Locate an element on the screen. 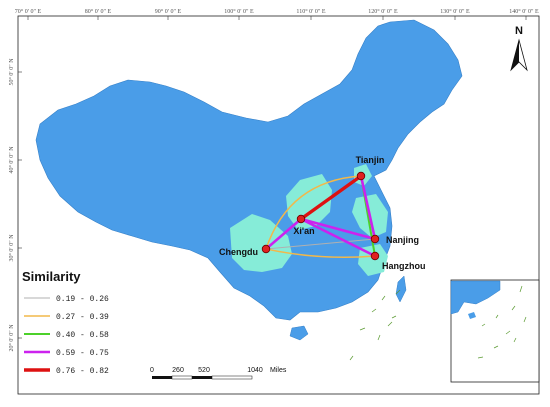  legend-label-5: 0.76 - 0.82 is located at coordinates (82, 371).